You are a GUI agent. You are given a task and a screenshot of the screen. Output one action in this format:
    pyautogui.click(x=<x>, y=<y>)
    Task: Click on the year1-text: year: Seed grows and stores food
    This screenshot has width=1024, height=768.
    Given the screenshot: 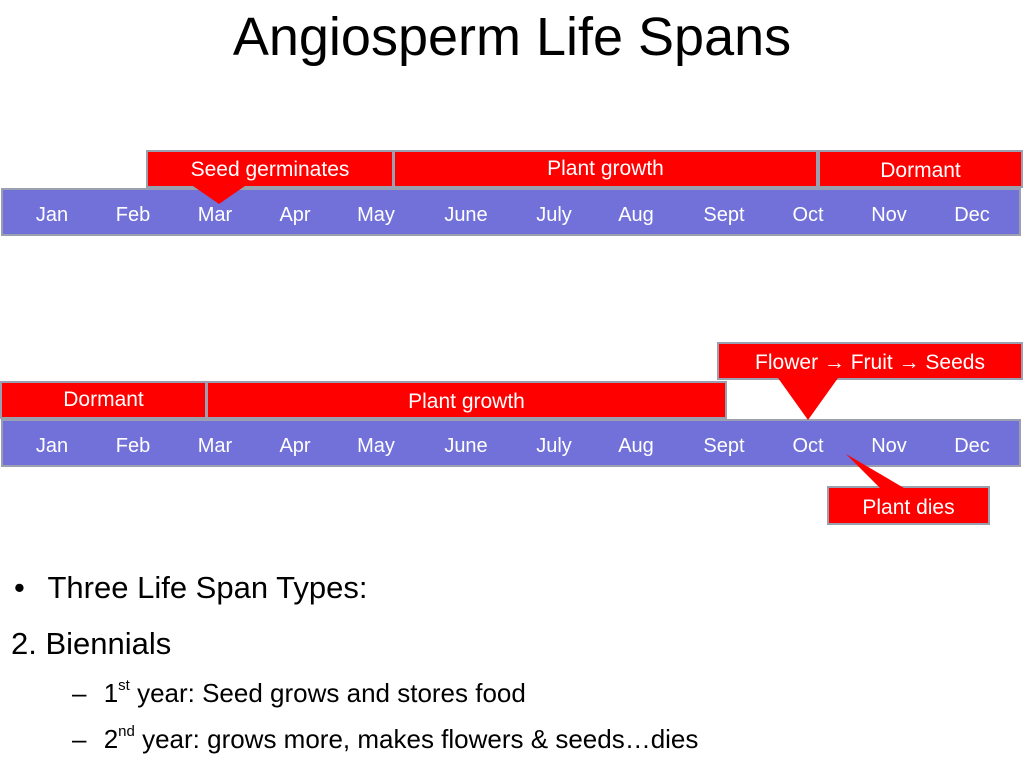 What is the action you would take?
    pyautogui.click(x=327, y=693)
    